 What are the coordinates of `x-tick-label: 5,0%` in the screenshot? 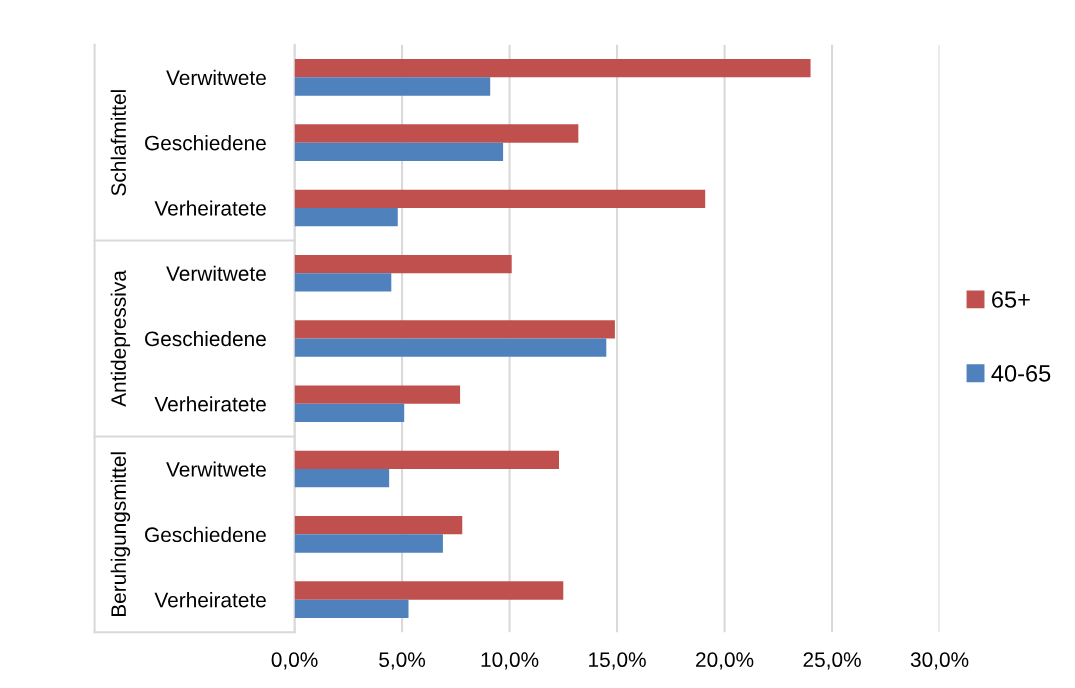 It's located at (402, 661).